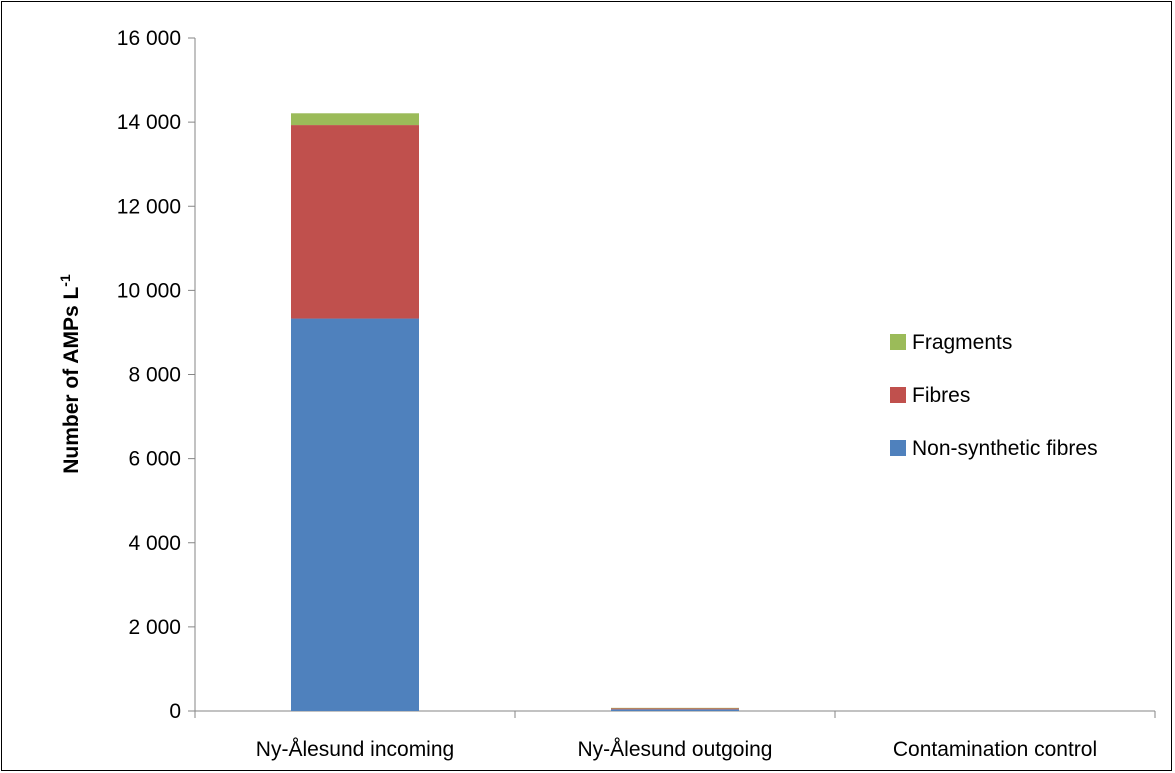 Image resolution: width=1175 pixels, height=773 pixels. I want to click on y-axis-title-superscript: -1, so click(65, 280).